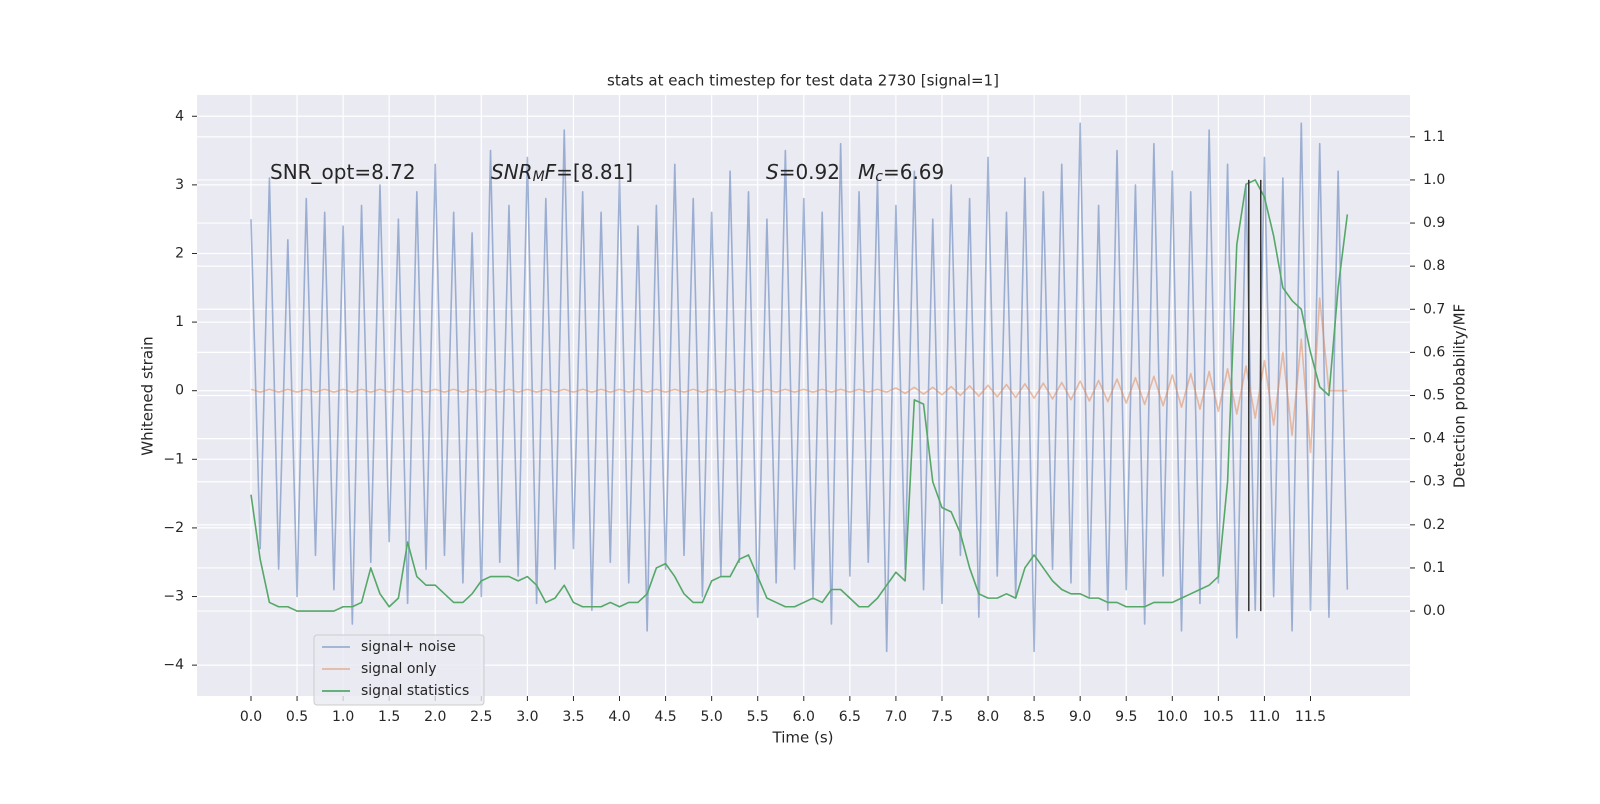  What do you see at coordinates (712, 717) in the screenshot?
I see `x-tick-label: 5.0` at bounding box center [712, 717].